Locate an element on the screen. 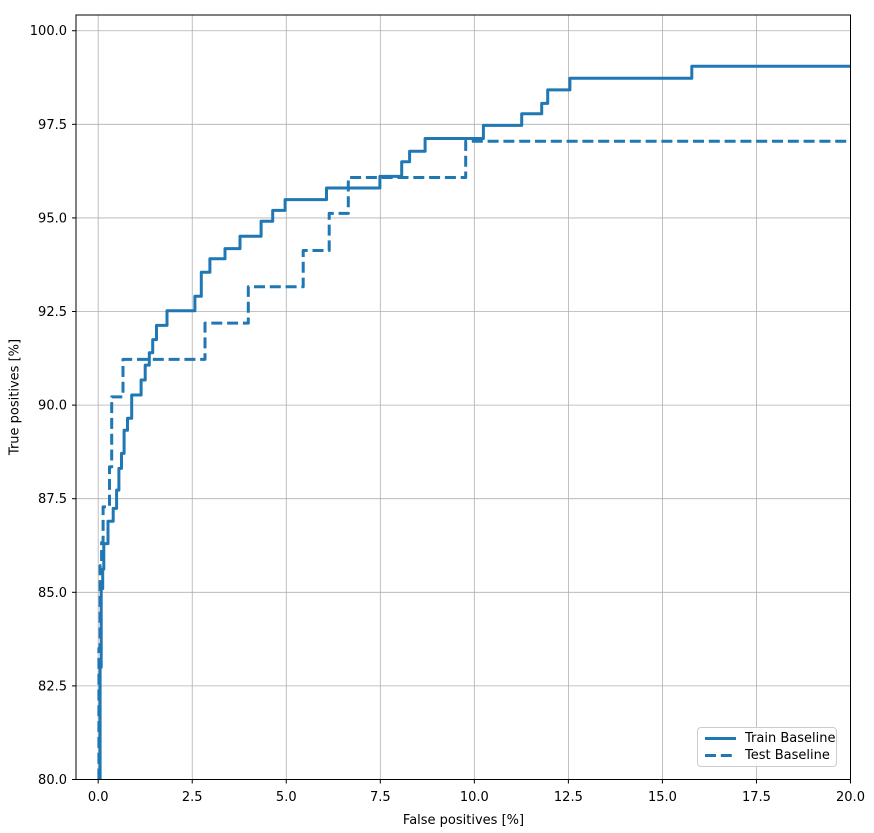 The height and width of the screenshot is (833, 874). y-tick-label: 100.0 is located at coordinates (48, 31).